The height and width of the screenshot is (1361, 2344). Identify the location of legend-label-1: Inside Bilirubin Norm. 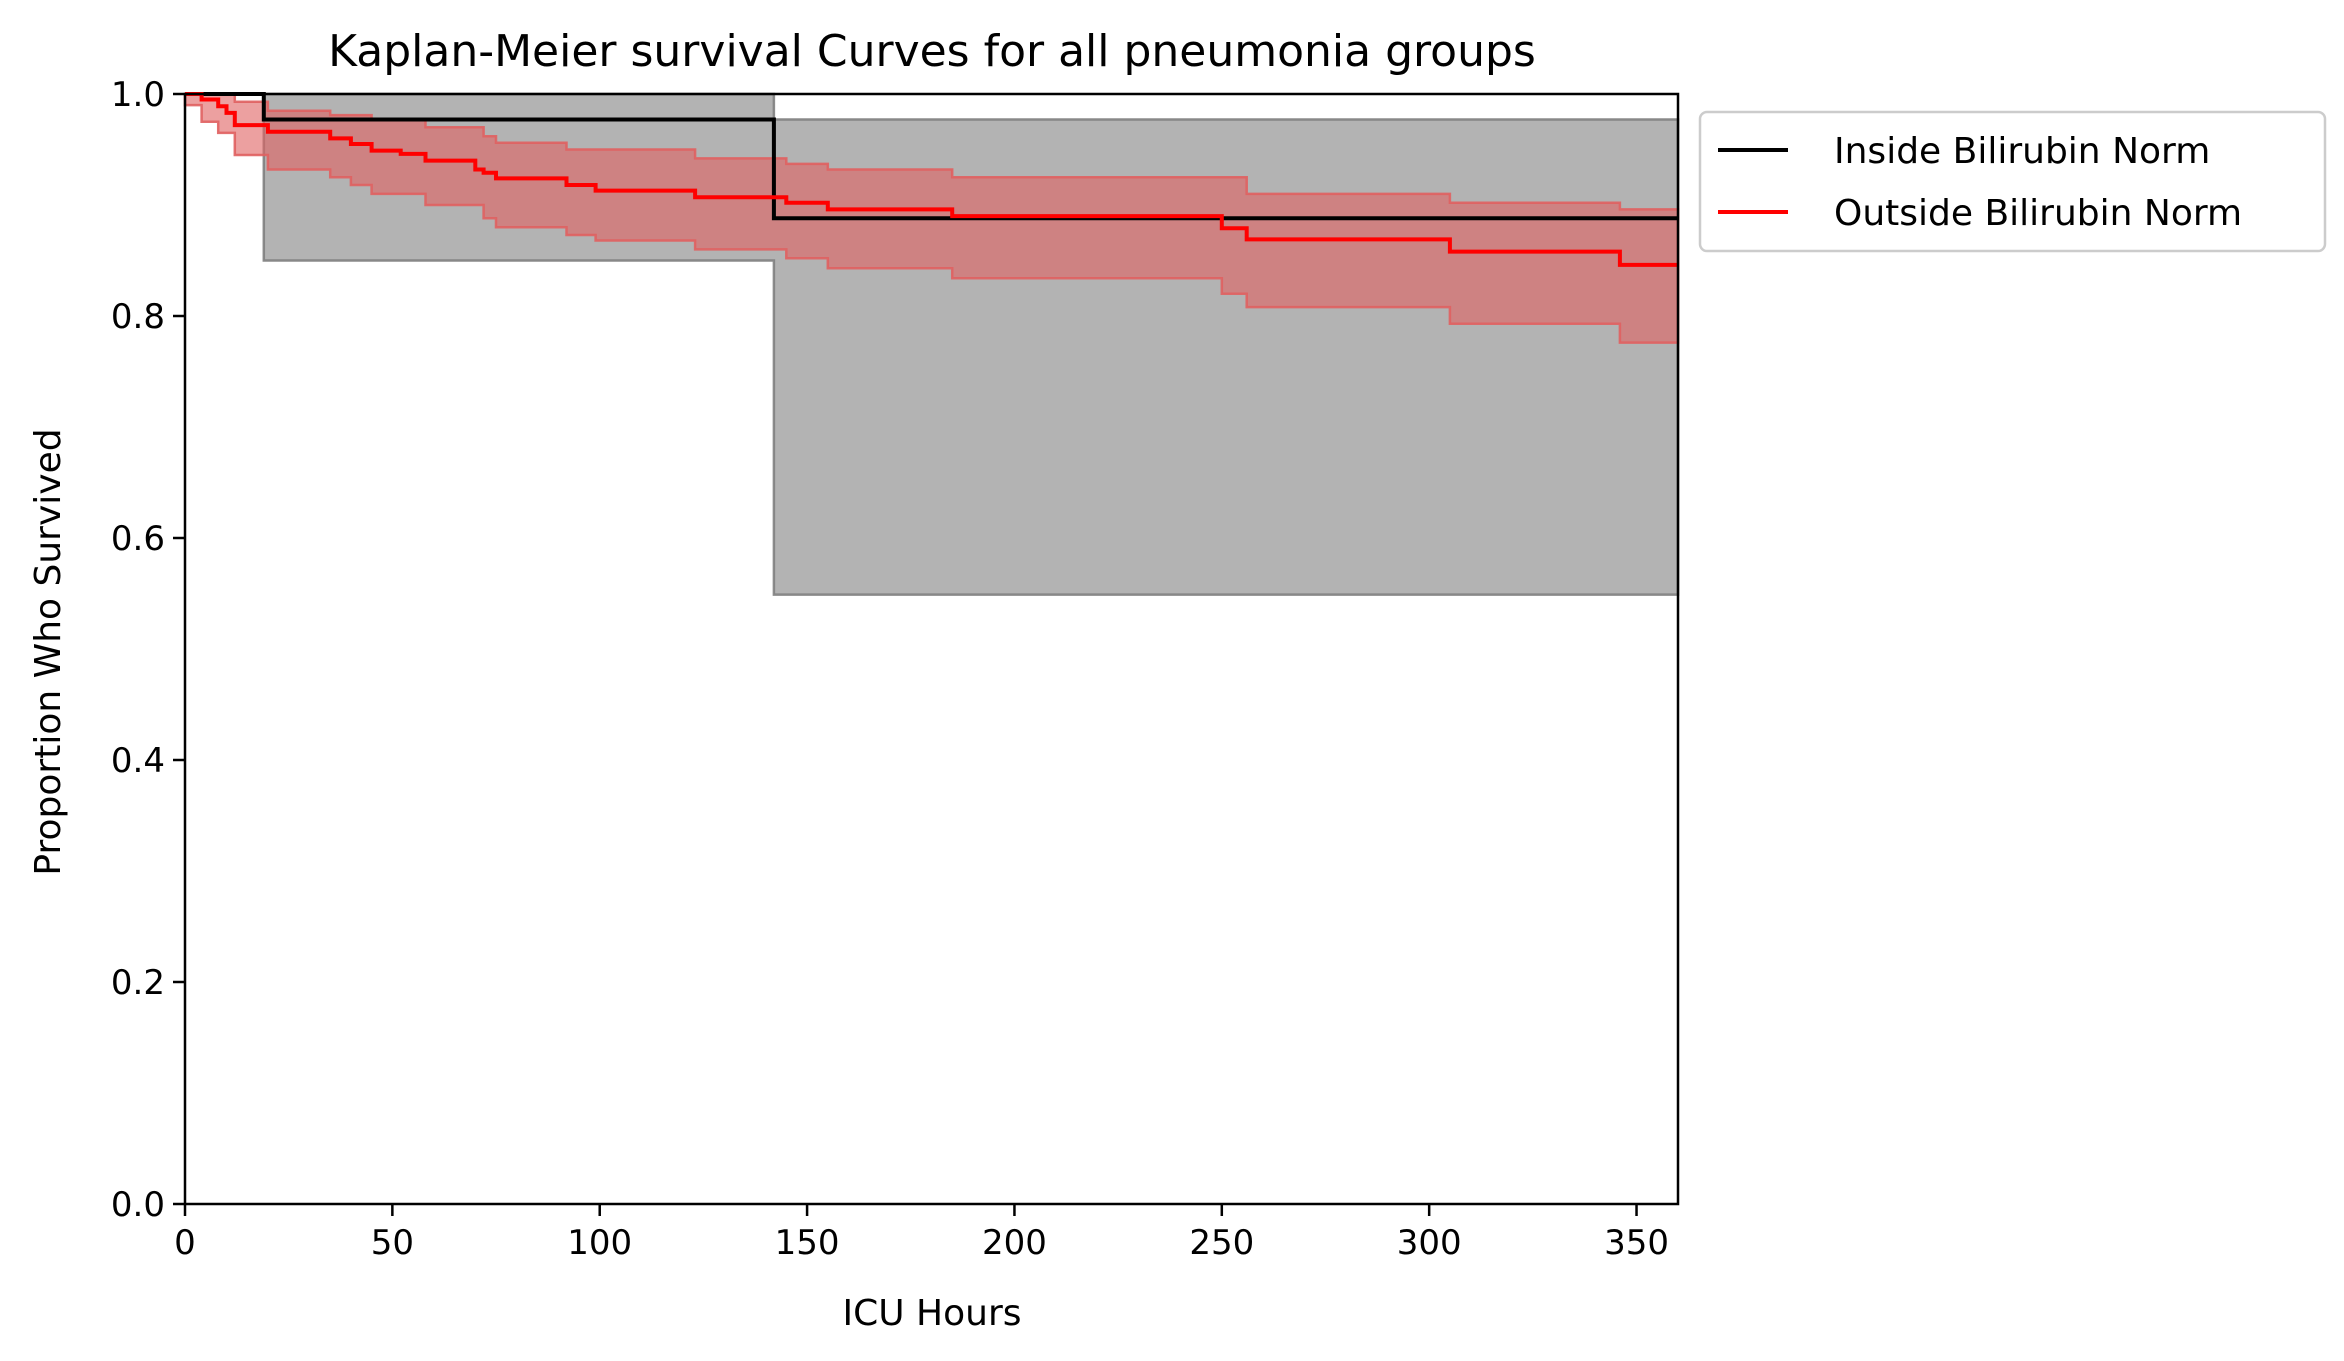
(2022, 151).